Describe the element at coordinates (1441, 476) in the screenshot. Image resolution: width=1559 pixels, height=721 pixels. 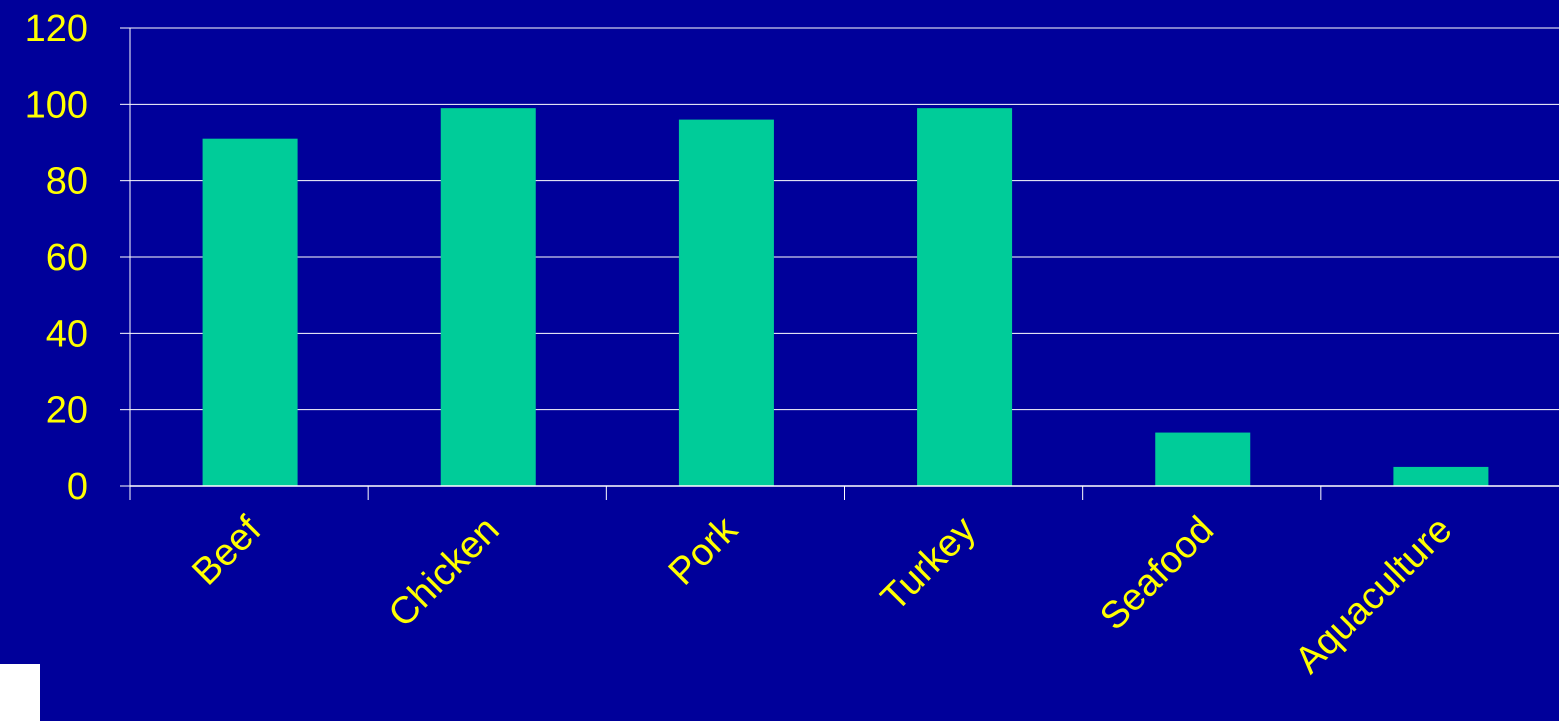
I see `bar-aquaculture` at that location.